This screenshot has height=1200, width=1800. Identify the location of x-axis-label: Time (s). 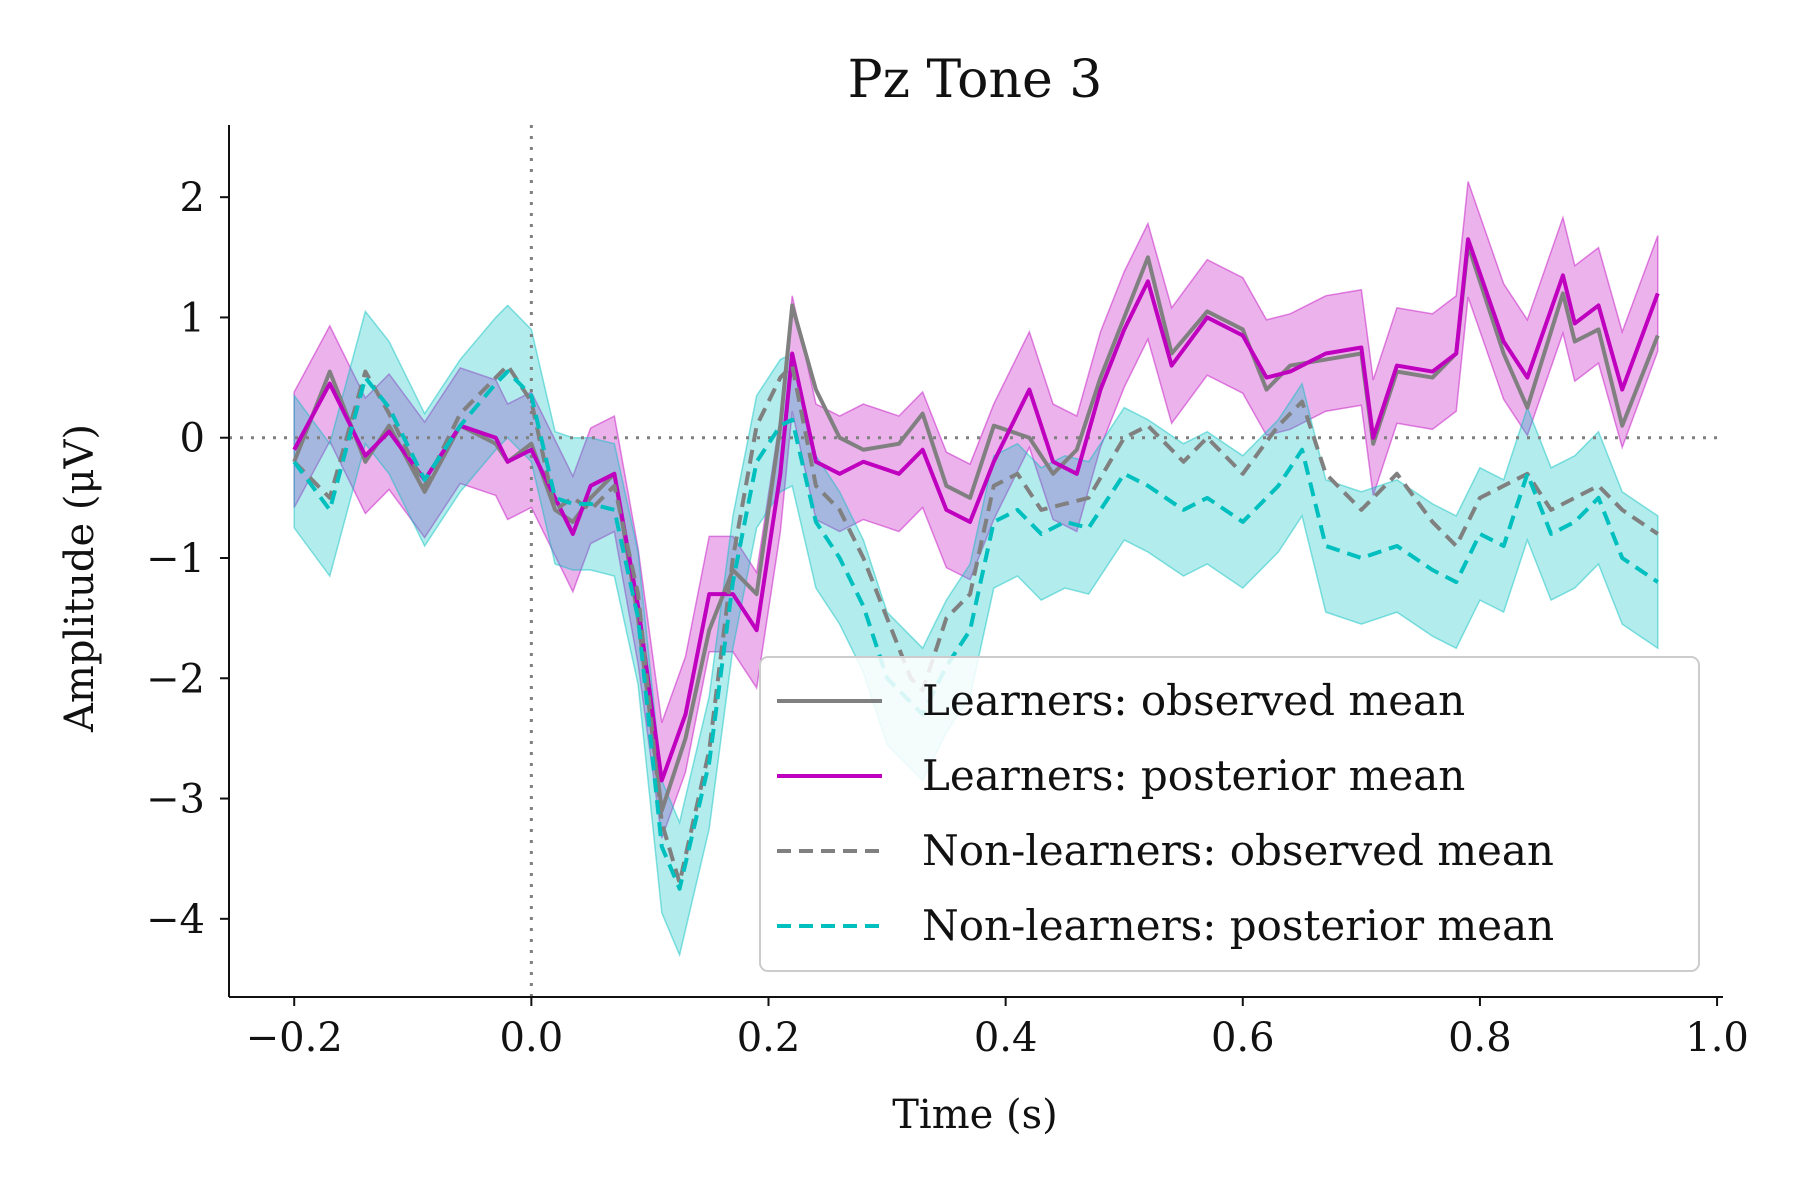
(975, 1115).